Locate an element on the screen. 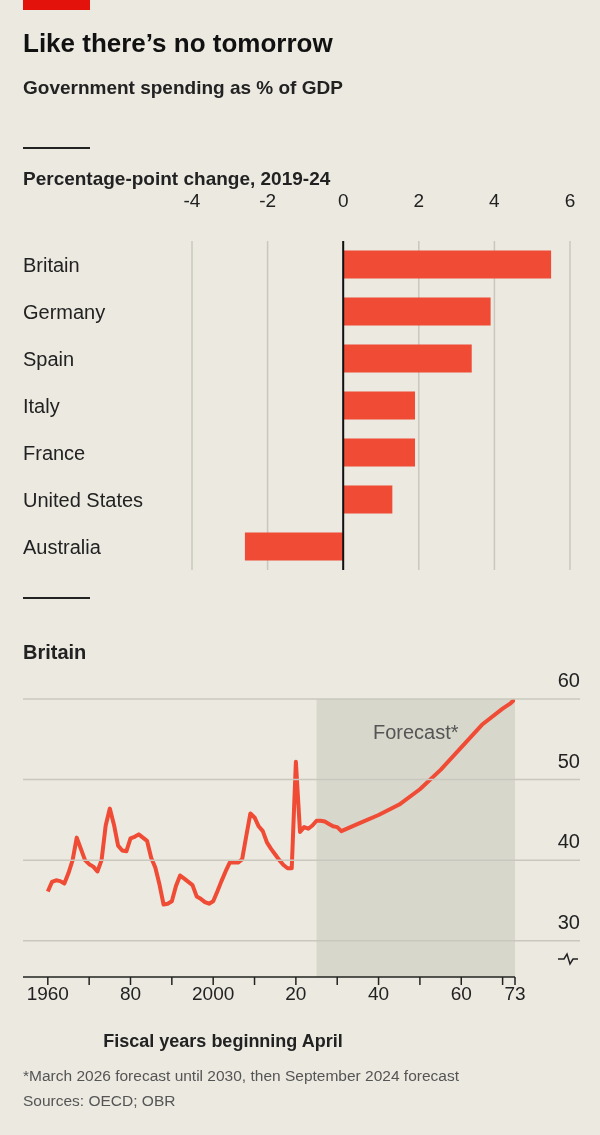 Image resolution: width=600 pixels, height=1135 pixels. x-tick-label: 1960 is located at coordinates (47, 994).